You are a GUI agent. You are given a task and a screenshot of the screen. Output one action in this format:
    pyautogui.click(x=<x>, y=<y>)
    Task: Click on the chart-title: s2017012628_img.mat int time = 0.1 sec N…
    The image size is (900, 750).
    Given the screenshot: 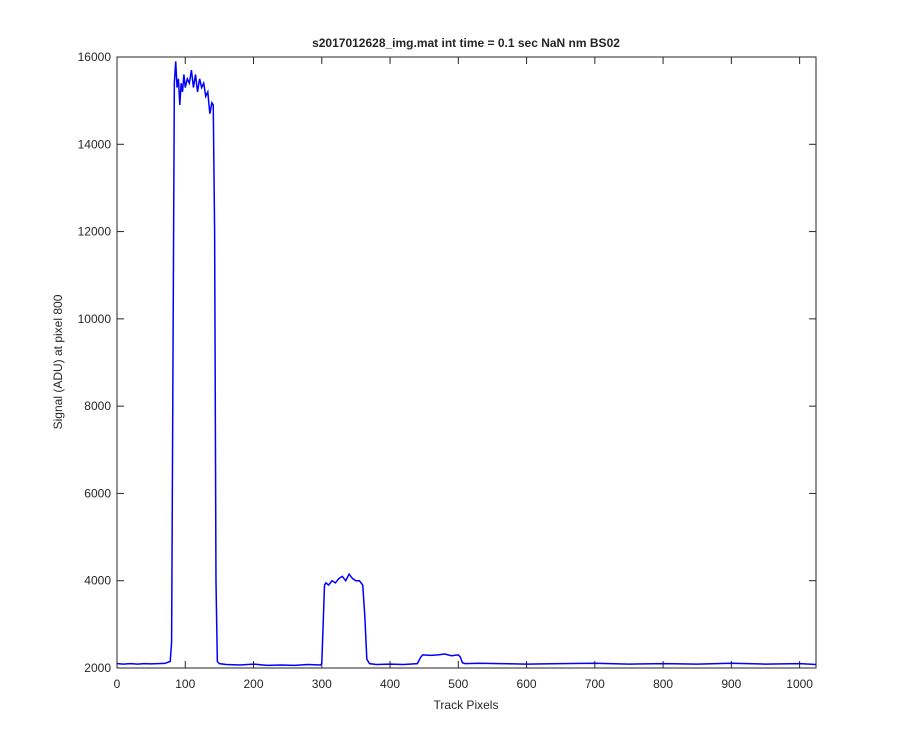 What is the action you would take?
    pyautogui.click(x=466, y=43)
    